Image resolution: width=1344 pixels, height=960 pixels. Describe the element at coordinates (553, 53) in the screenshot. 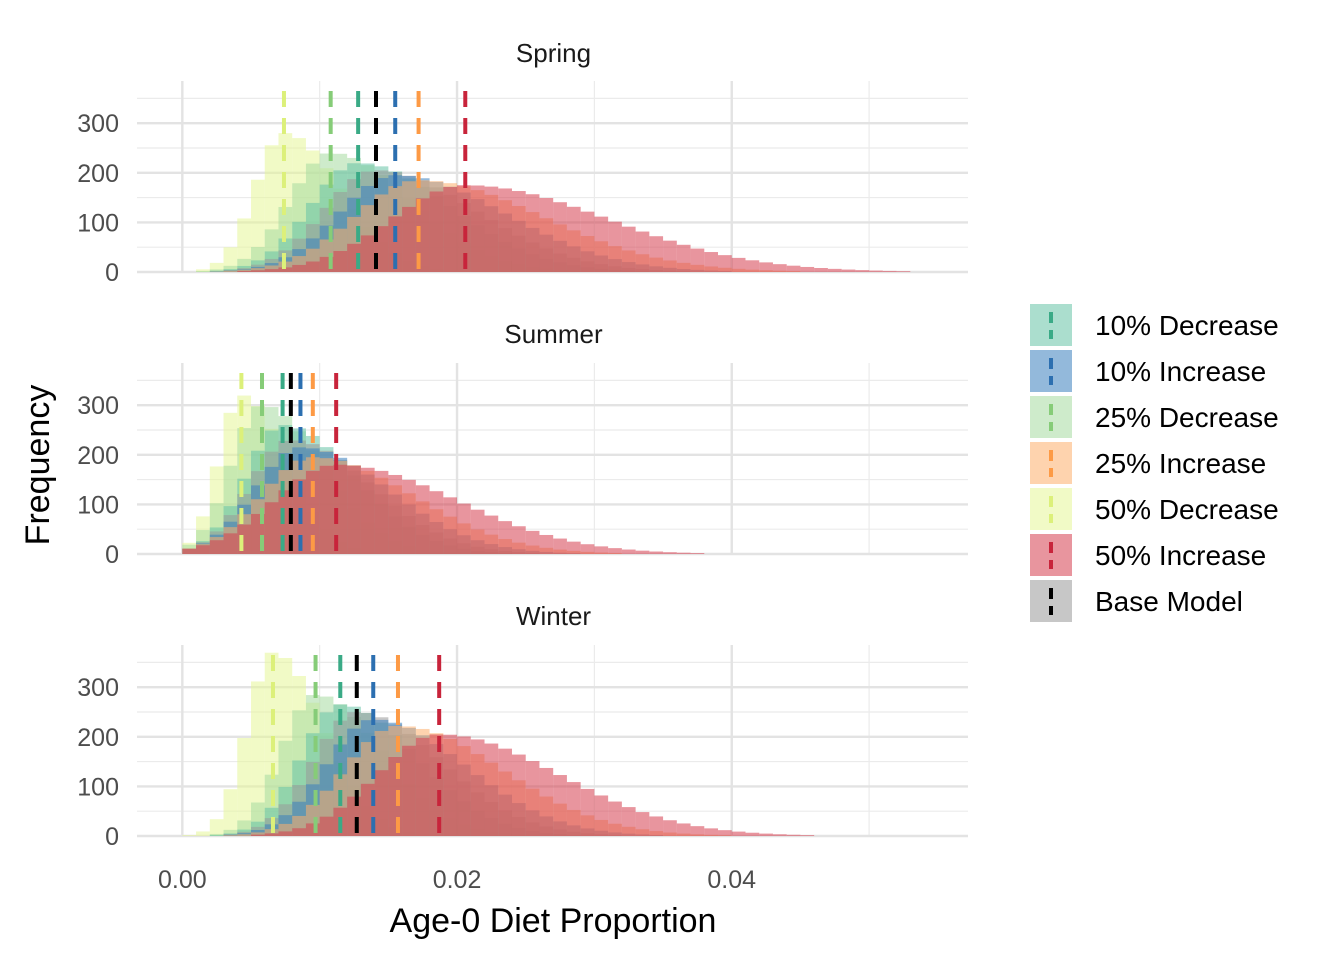

I see `panel-title: Spring` at that location.